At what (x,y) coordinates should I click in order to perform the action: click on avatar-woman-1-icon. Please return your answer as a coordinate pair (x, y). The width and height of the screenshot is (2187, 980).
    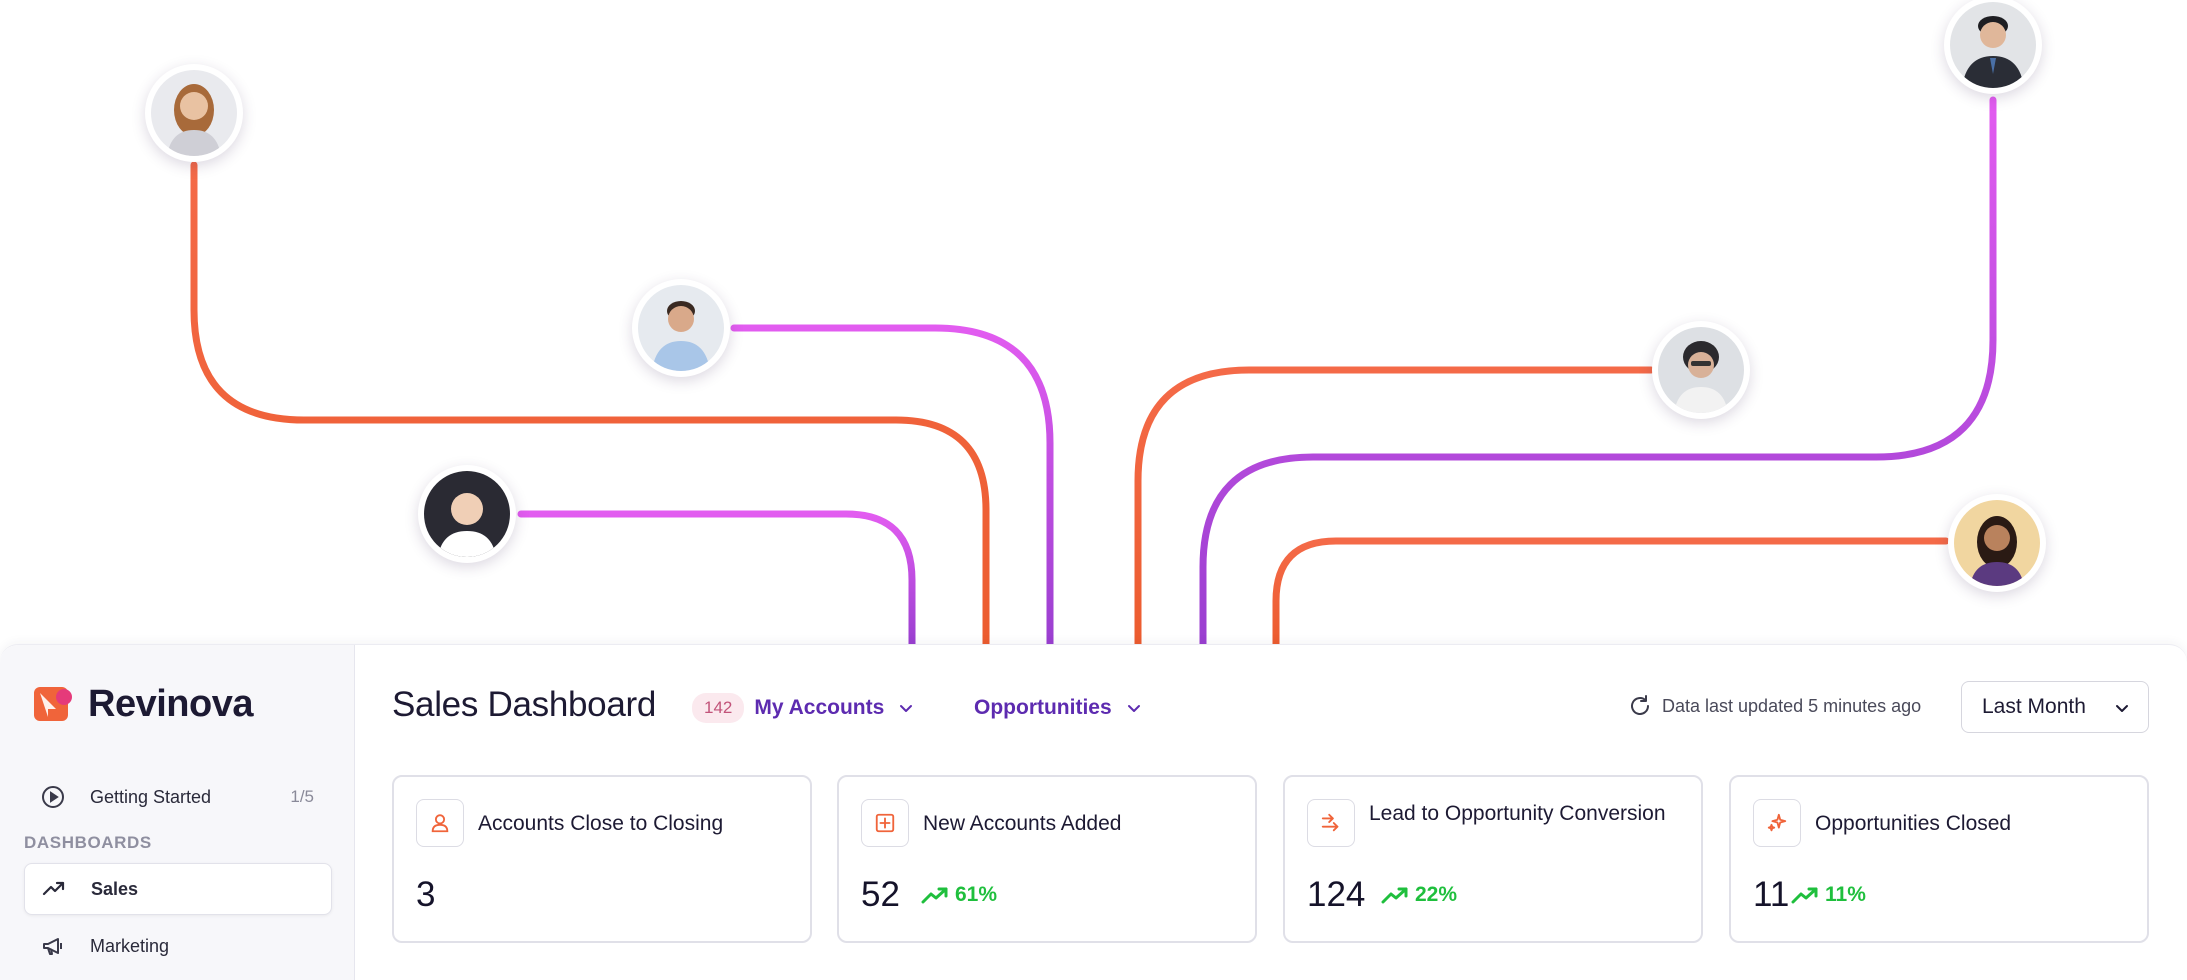
    Looking at the image, I should click on (194, 113).